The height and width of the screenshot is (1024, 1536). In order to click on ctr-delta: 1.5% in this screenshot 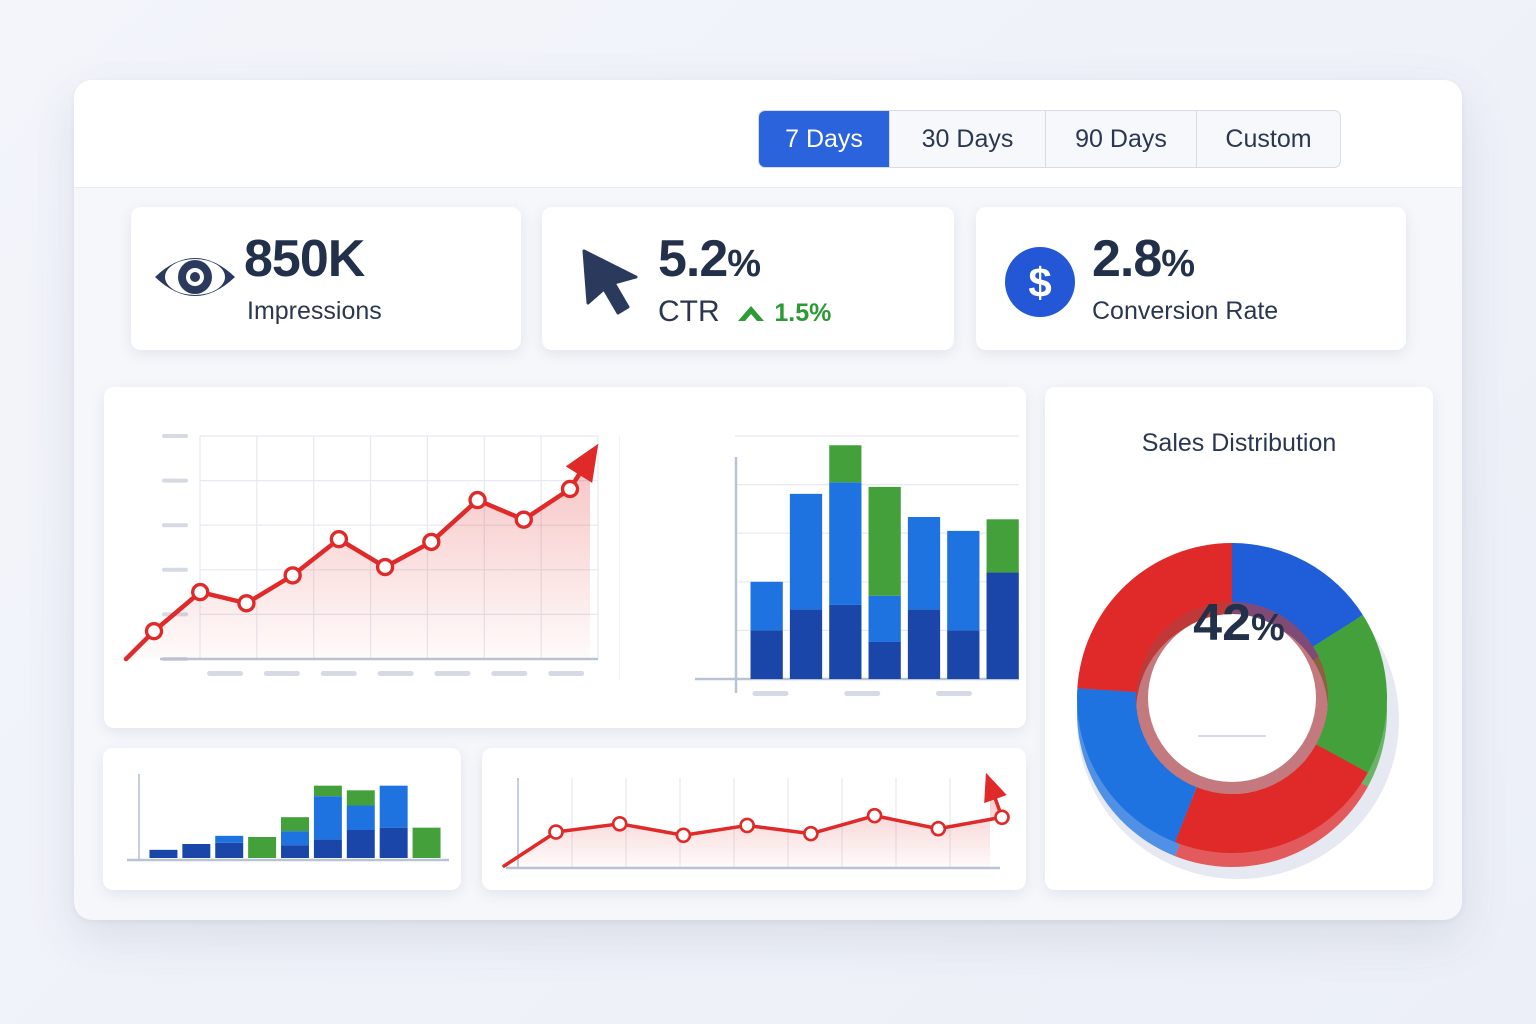, I will do `click(803, 313)`.